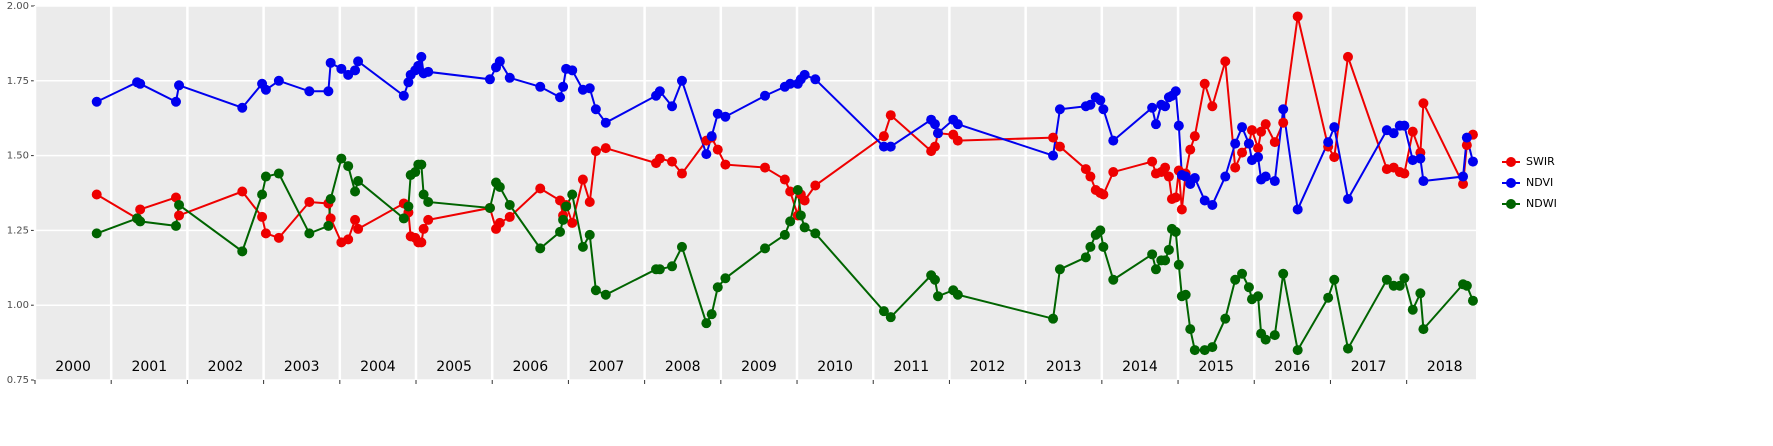 The image size is (1773, 446). Describe the element at coordinates (607, 367) in the screenshot. I see `year-label: 2007` at that location.